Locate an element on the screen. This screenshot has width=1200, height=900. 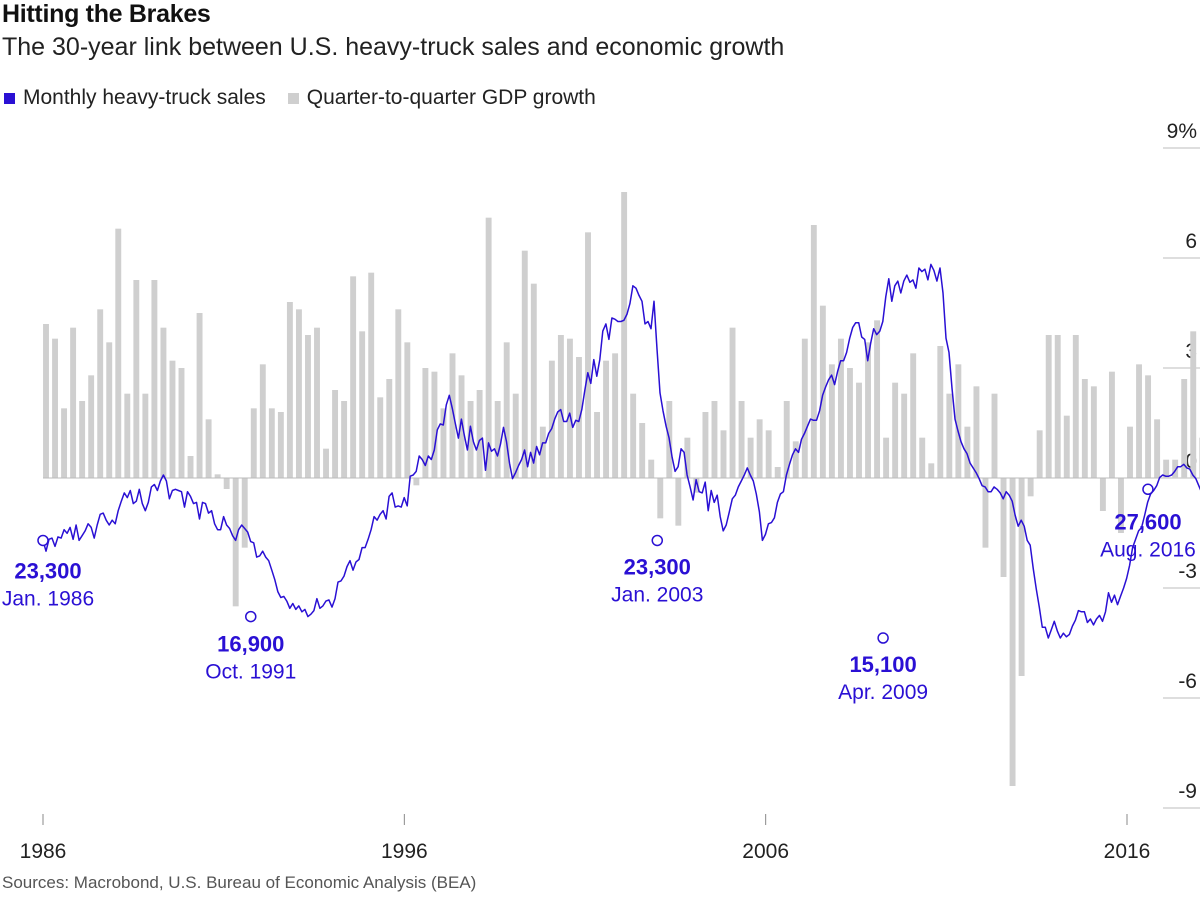
y-tick-label: -6 is located at coordinates (1187, 681).